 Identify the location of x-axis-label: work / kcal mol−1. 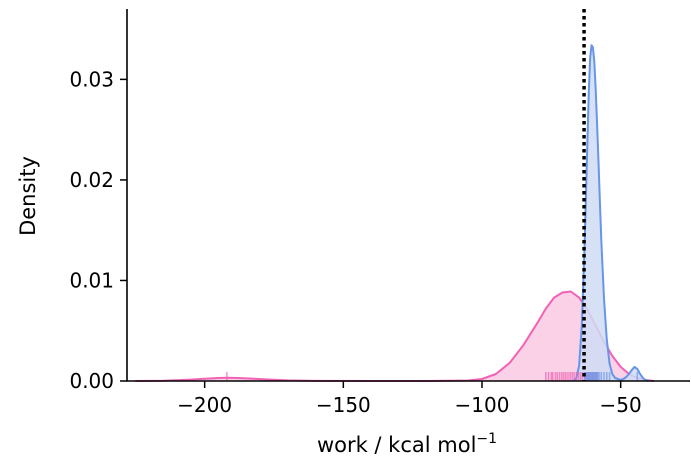
(407, 444).